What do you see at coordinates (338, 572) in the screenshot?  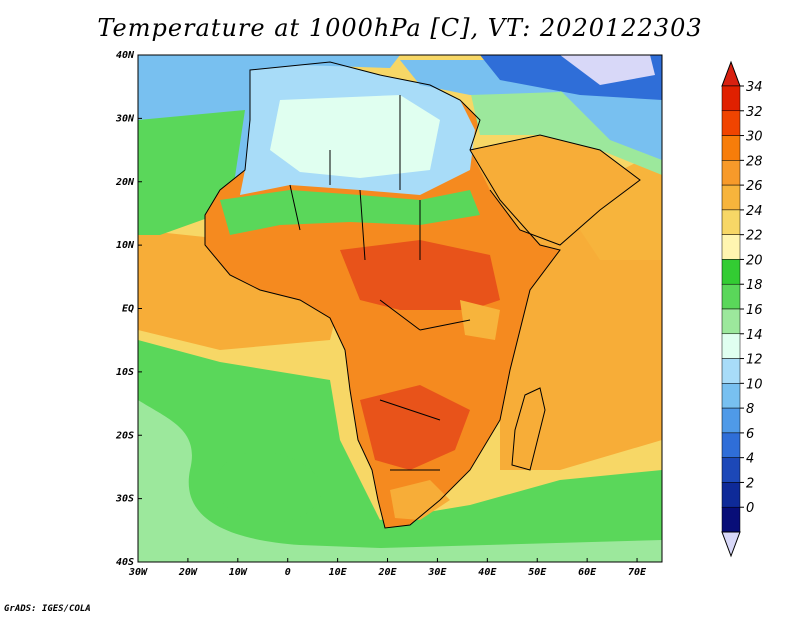 I see `lon-label: 10E` at bounding box center [338, 572].